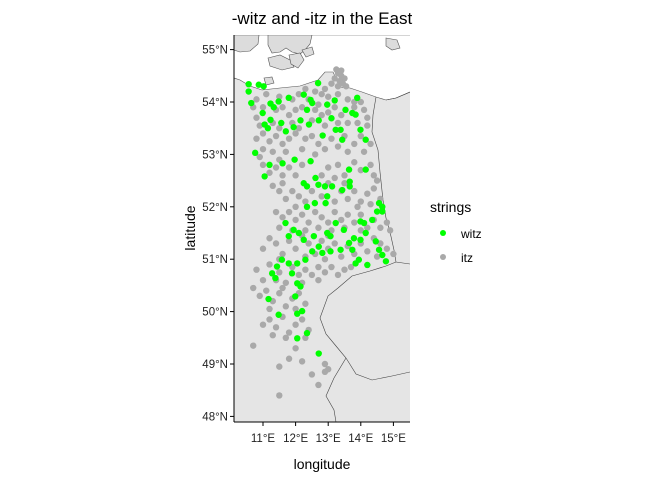 This screenshot has width=672, height=480. I want to click on chart-title: -witz and -itz in the East, so click(322, 18).